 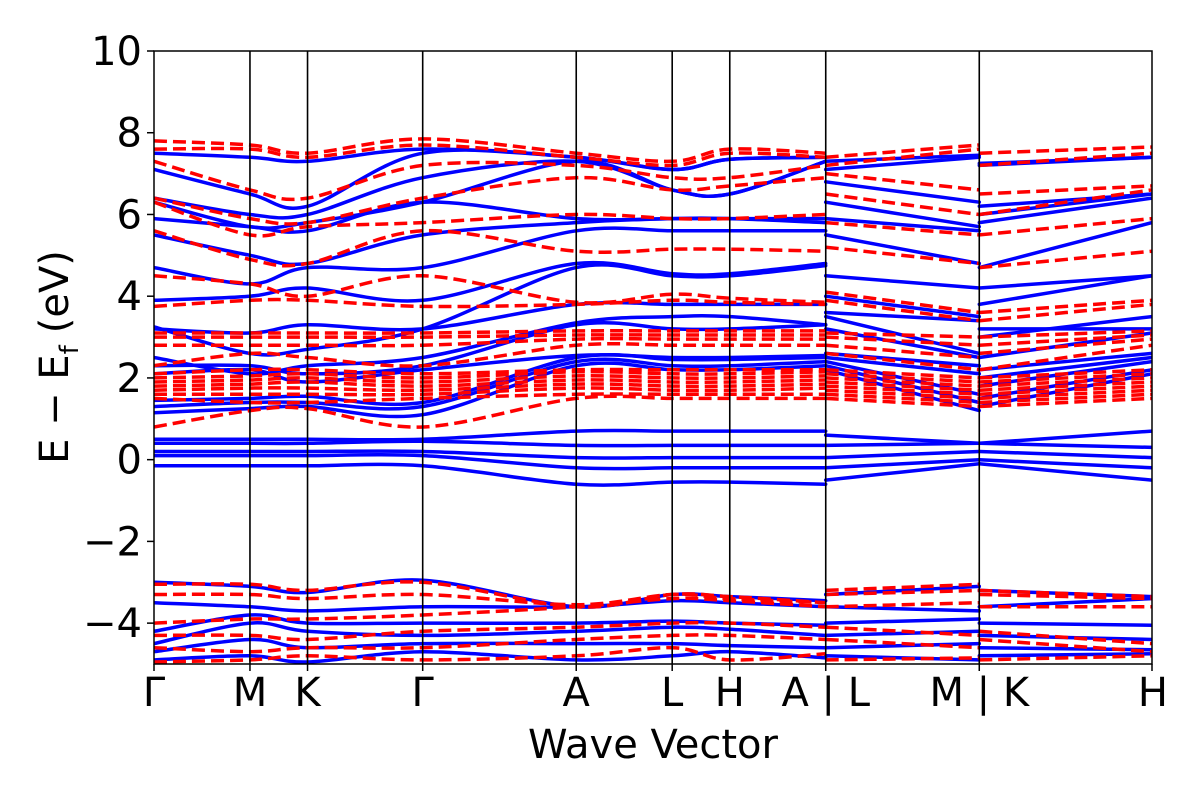 I want to click on x-tick-label: A, so click(x=577, y=693).